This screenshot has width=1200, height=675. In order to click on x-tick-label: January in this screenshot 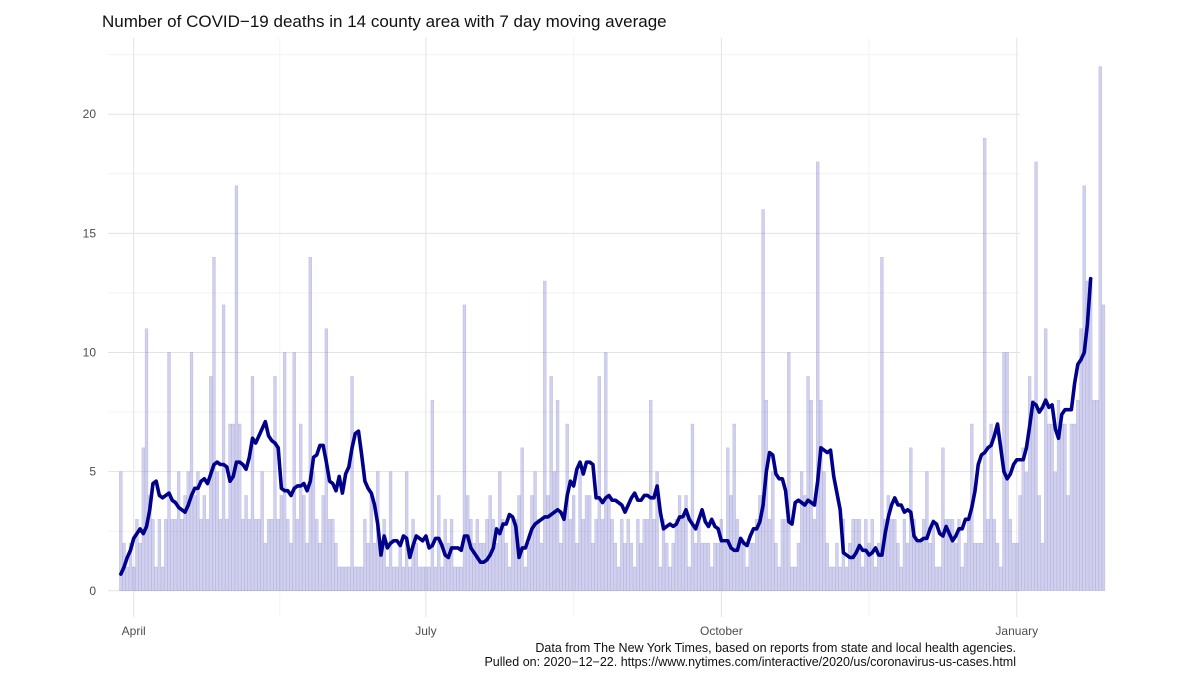, I will do `click(1016, 631)`.